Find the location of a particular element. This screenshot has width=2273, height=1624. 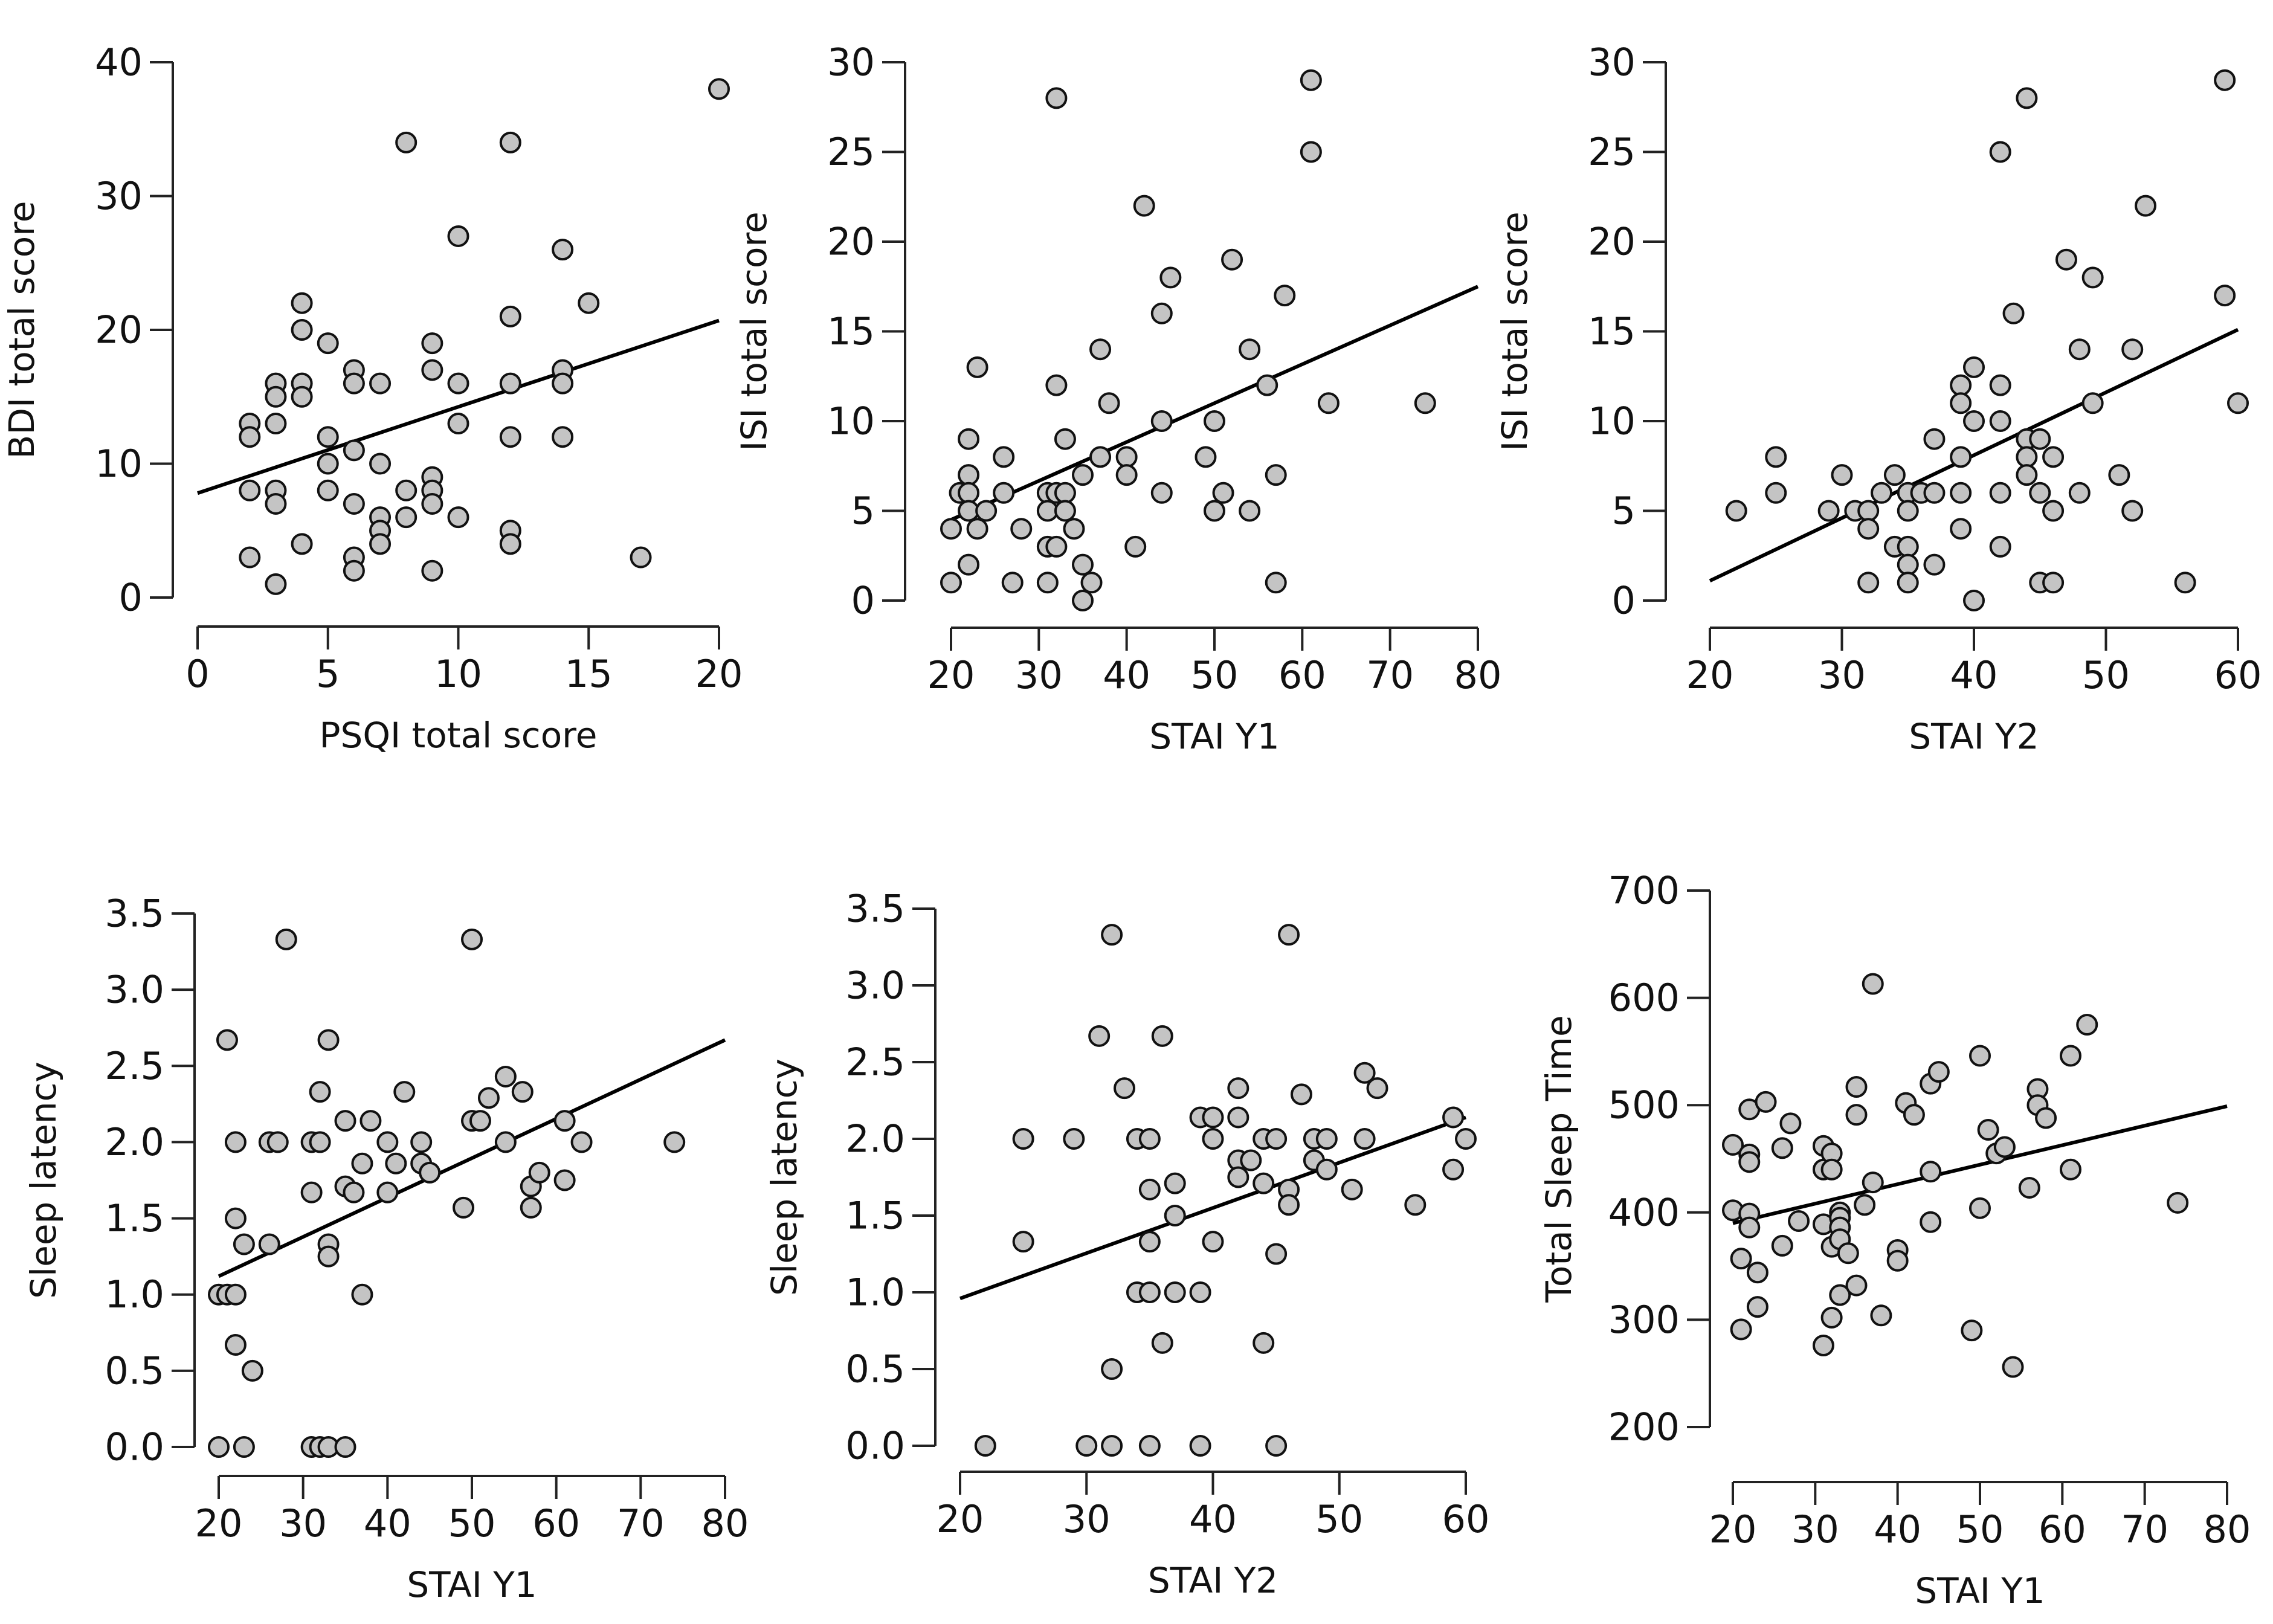

y-tick-label: 10 is located at coordinates (1612, 421).